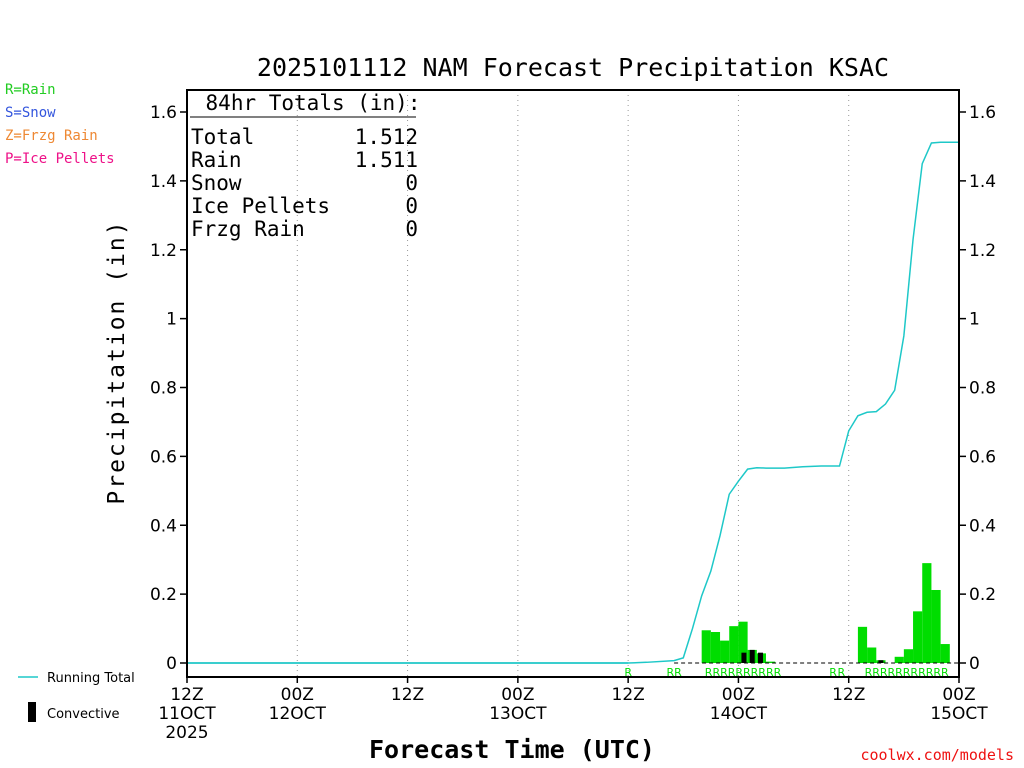 The width and height of the screenshot is (1024, 768). Describe the element at coordinates (222, 137) in the screenshot. I see `totals-label: Total` at that location.